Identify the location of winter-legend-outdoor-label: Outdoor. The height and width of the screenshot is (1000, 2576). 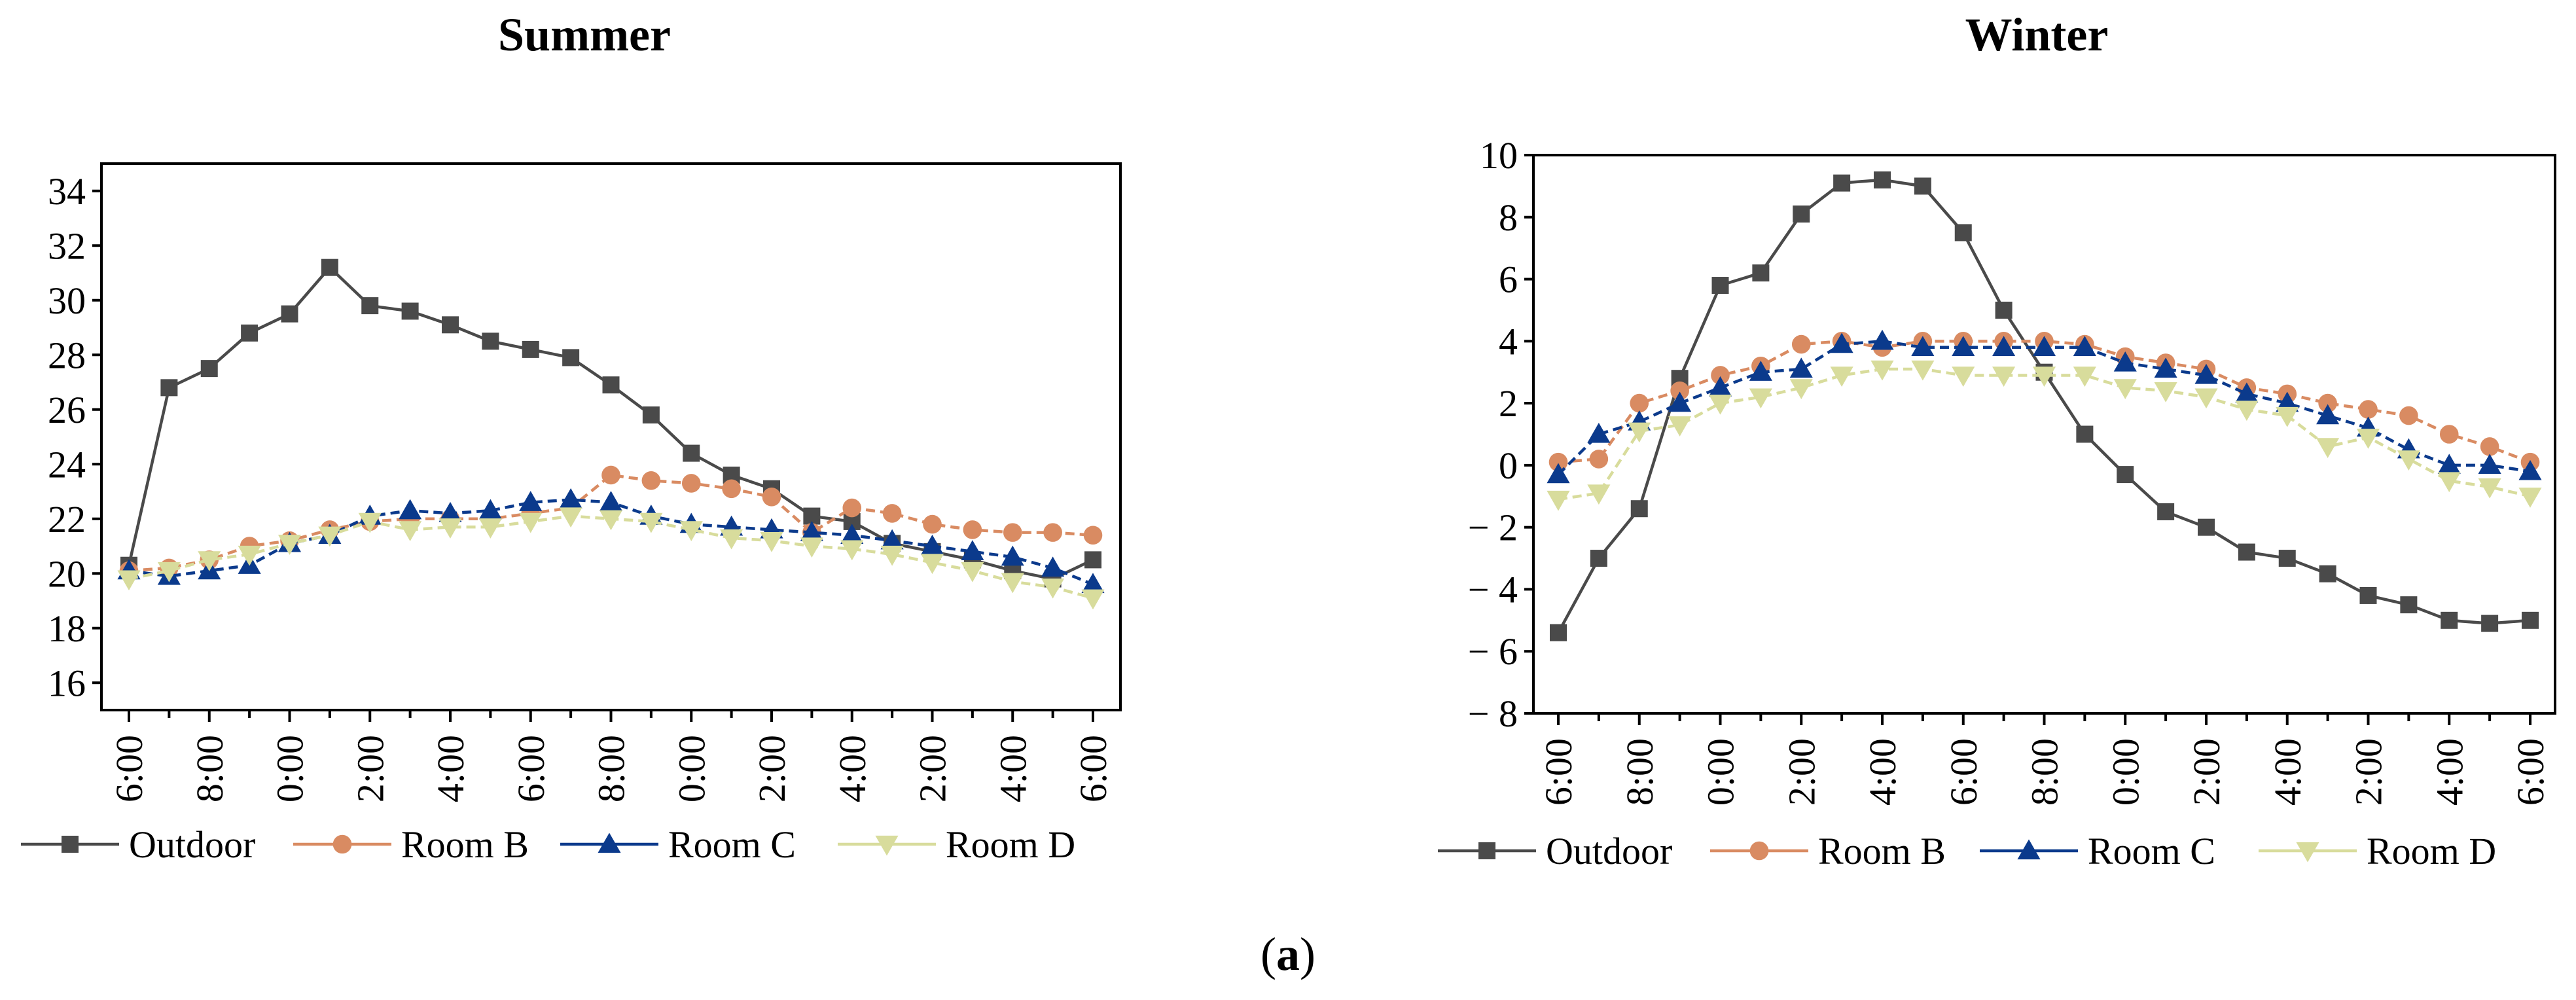
(1609, 851).